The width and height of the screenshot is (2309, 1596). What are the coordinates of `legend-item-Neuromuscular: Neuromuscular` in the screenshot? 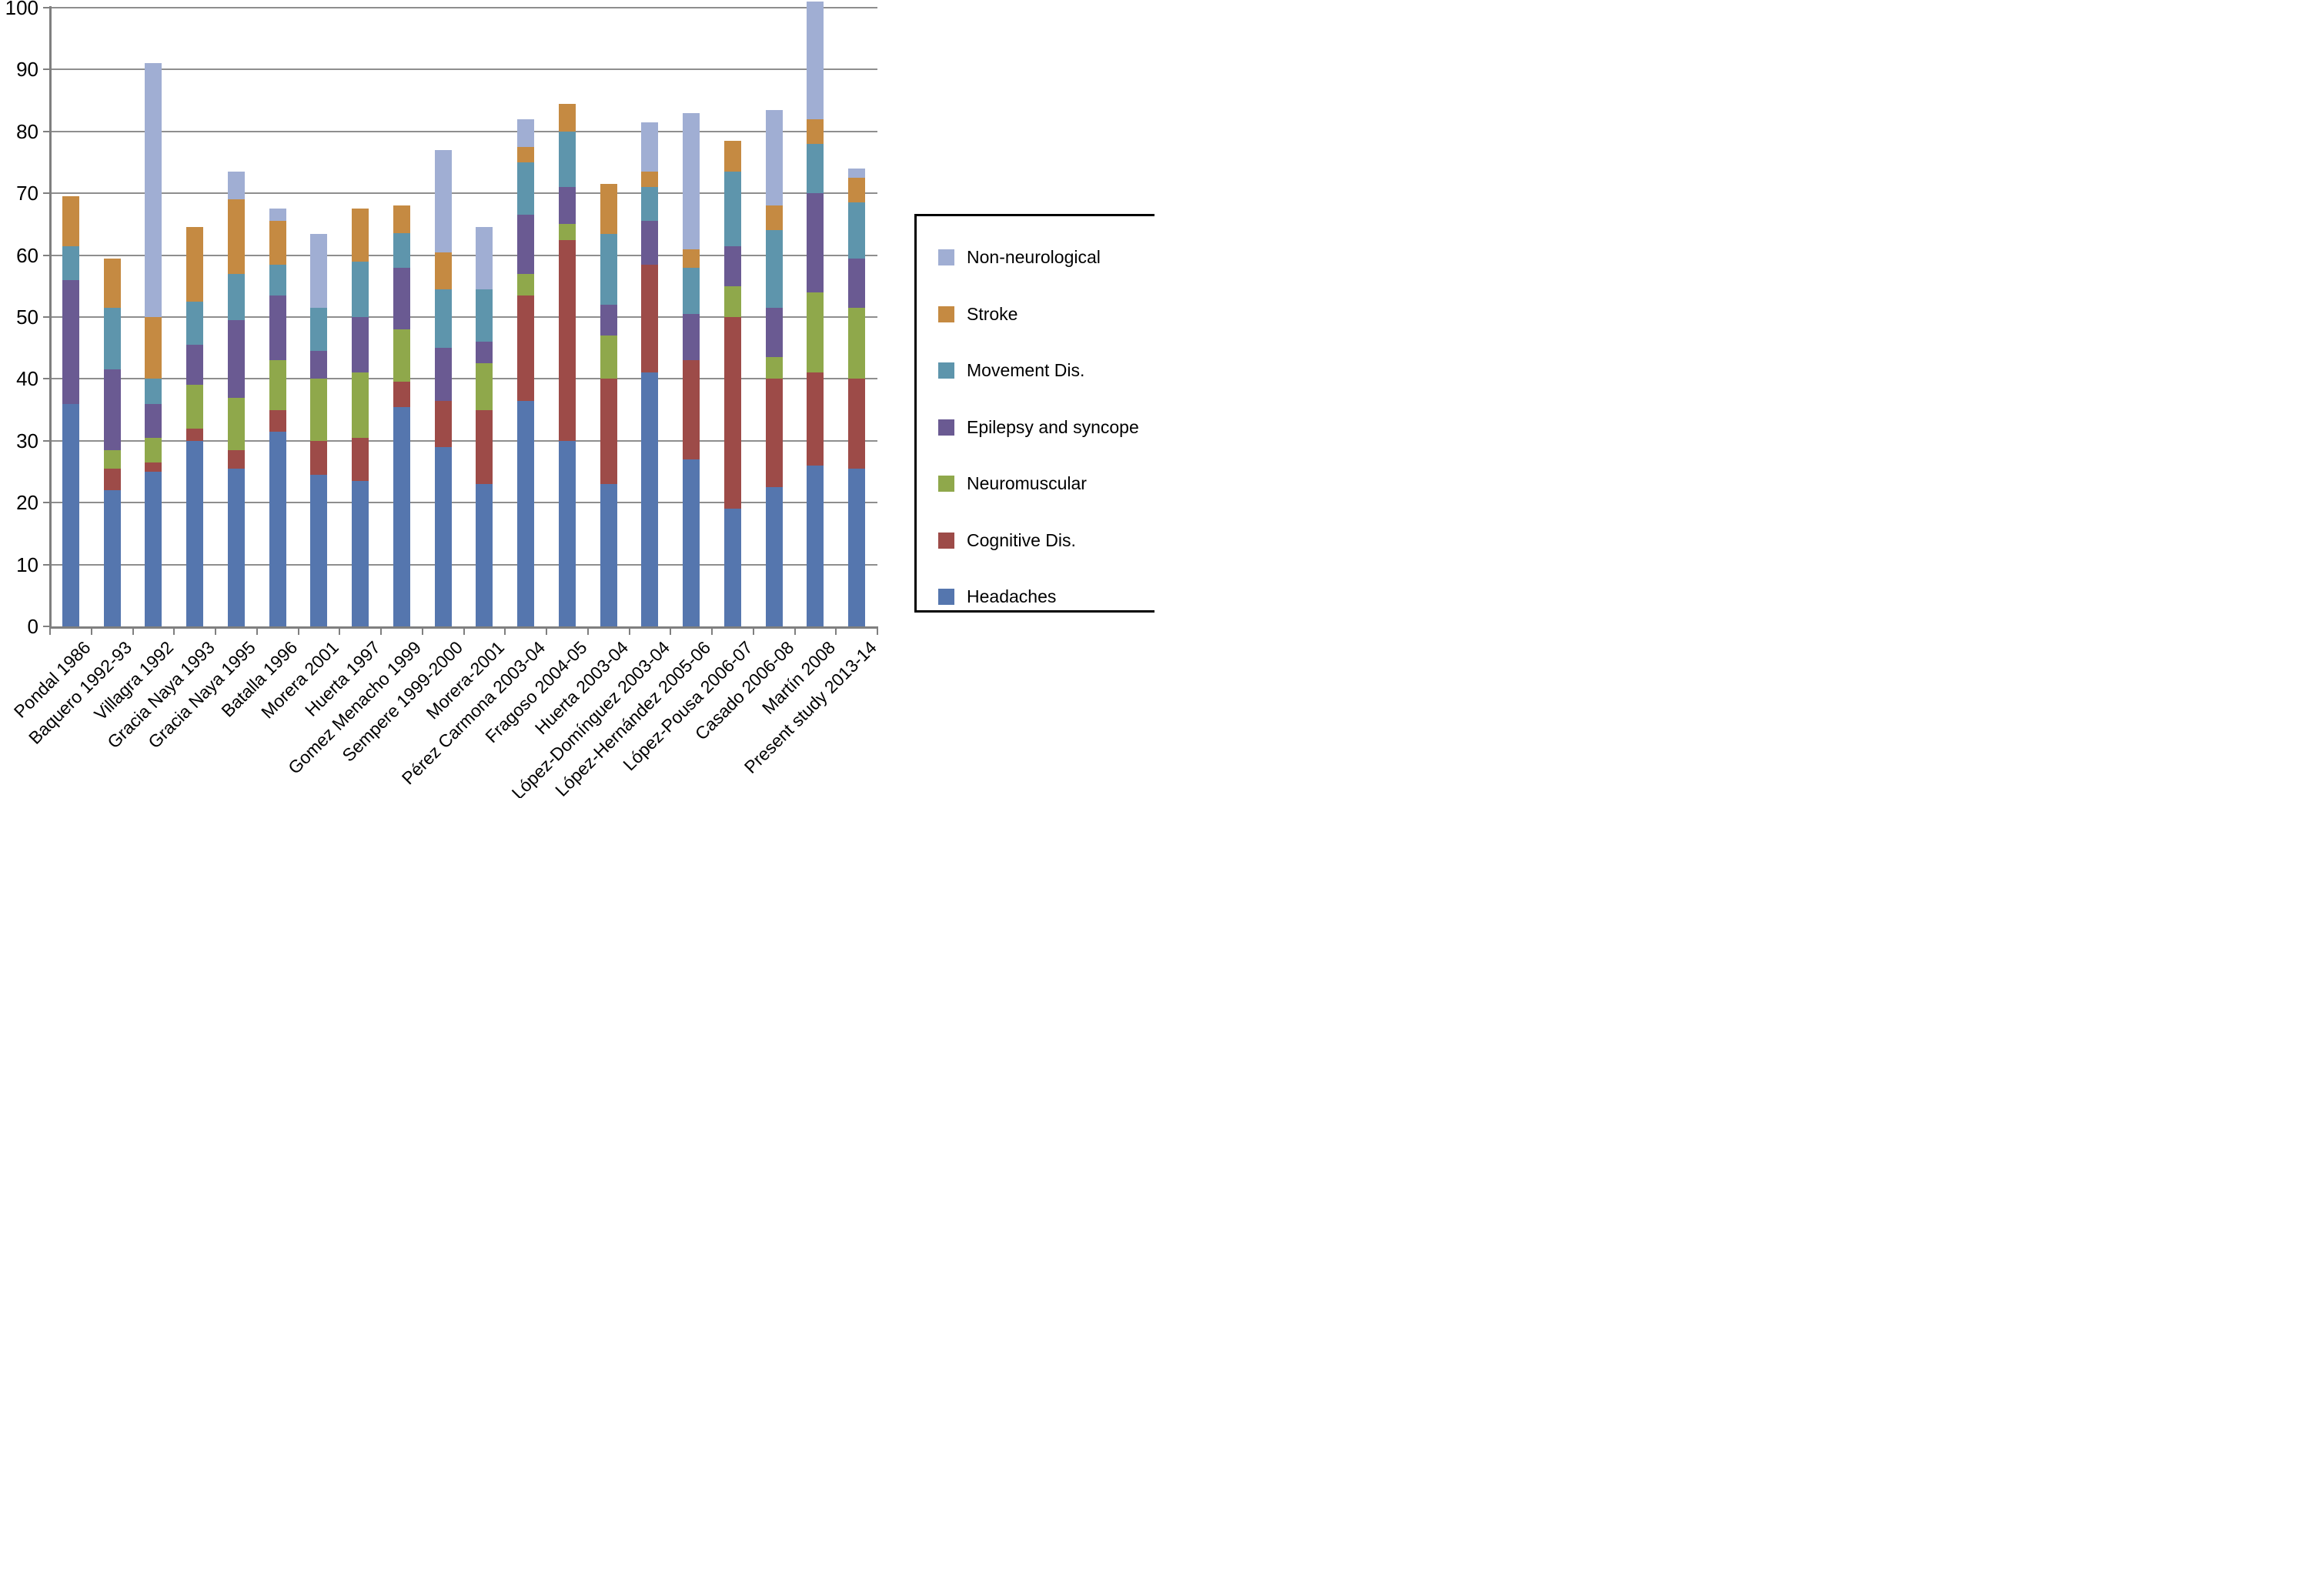 It's located at (1012, 483).